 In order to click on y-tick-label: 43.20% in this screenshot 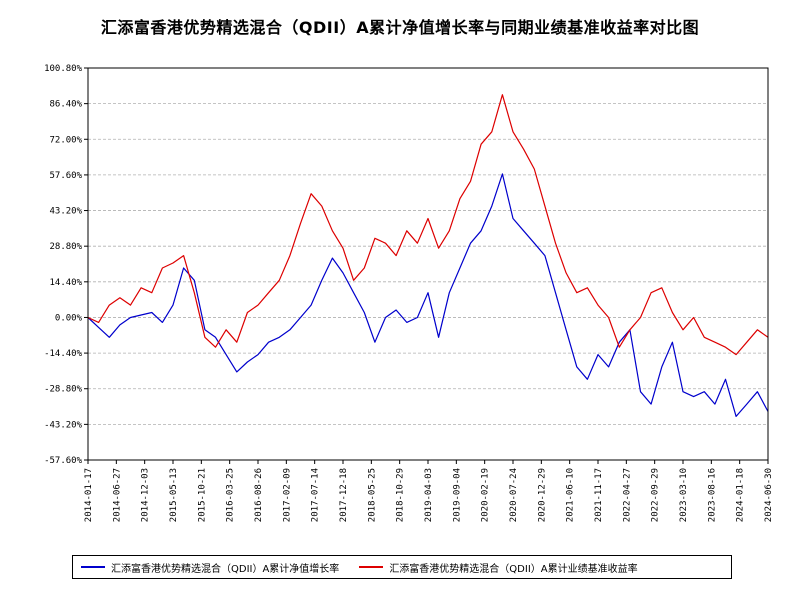, I will do `click(65, 212)`.